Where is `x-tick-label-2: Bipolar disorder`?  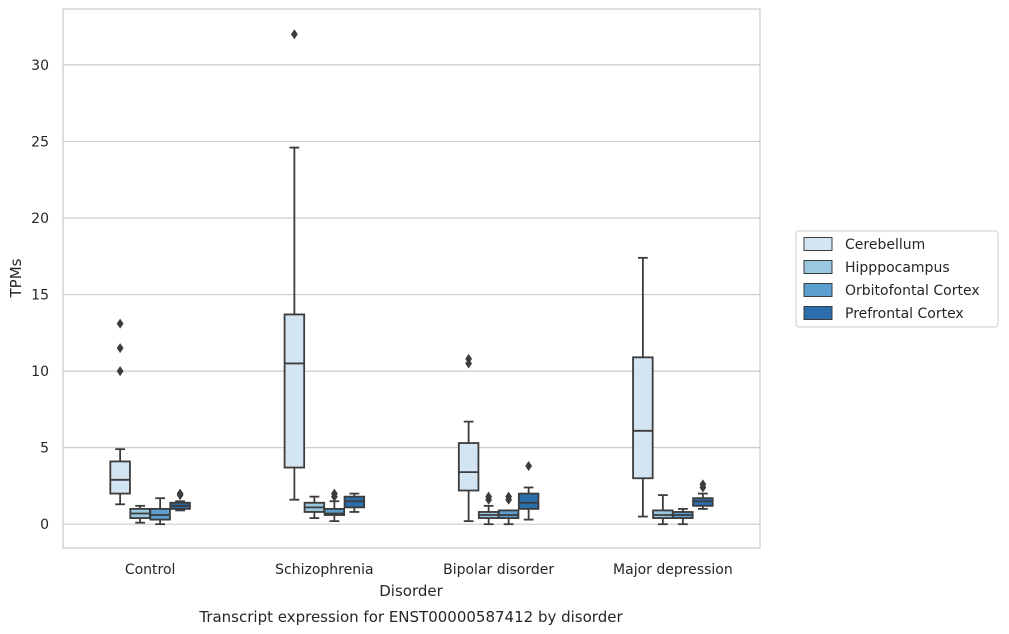
x-tick-label-2: Bipolar disorder is located at coordinates (498, 570).